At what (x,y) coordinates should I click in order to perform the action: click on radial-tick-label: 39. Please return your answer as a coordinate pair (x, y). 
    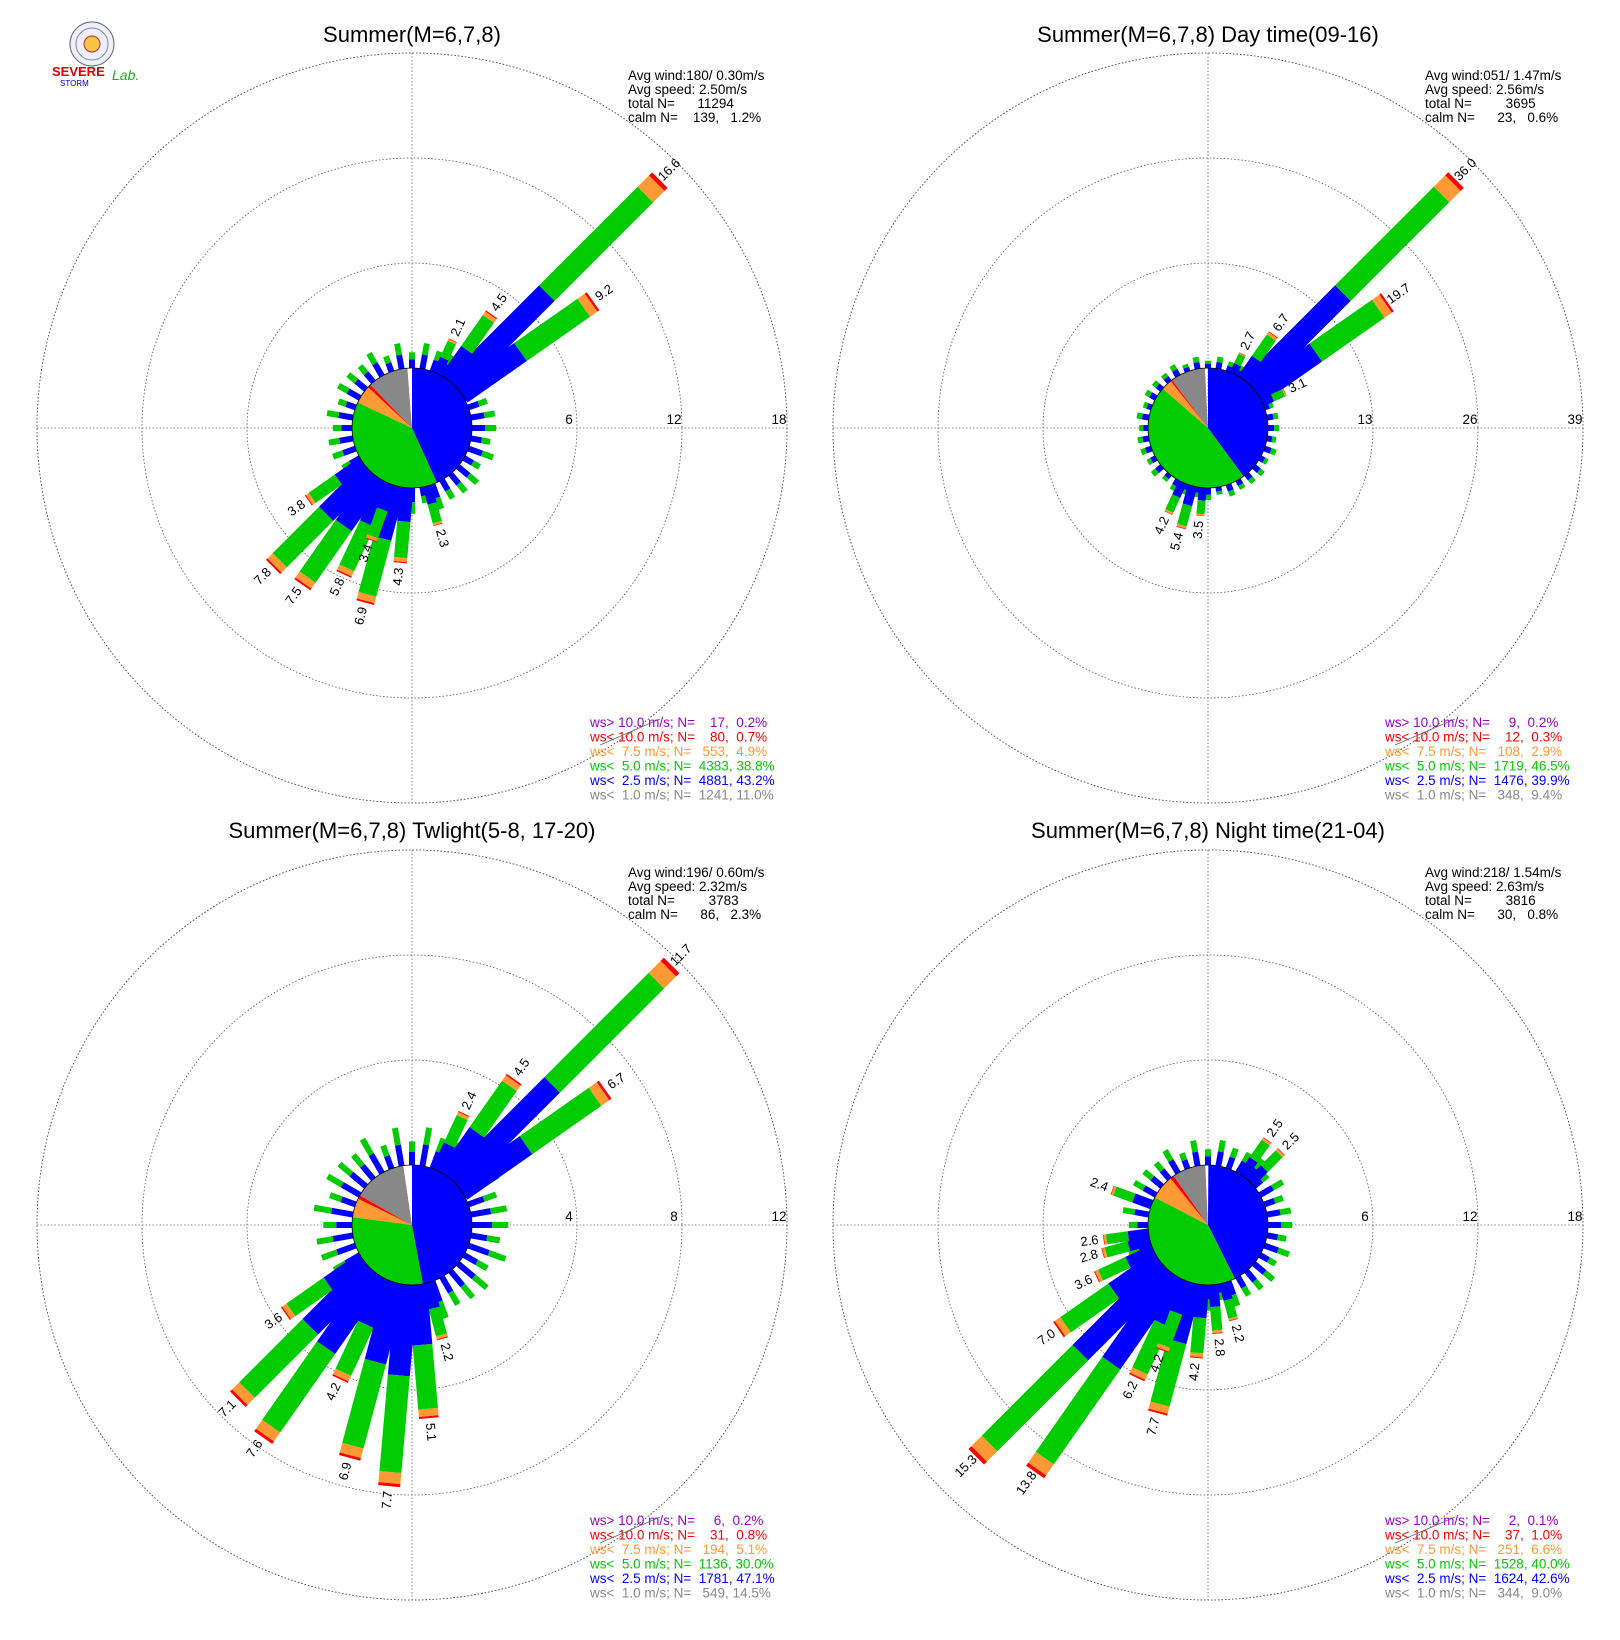
    Looking at the image, I should click on (1574, 419).